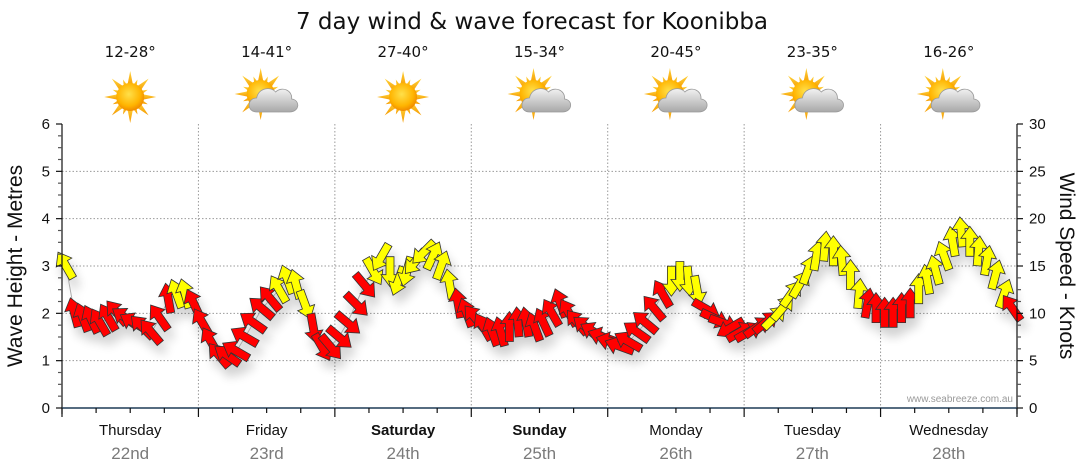 The height and width of the screenshot is (475, 1080). I want to click on date-label: 28th, so click(948, 453).